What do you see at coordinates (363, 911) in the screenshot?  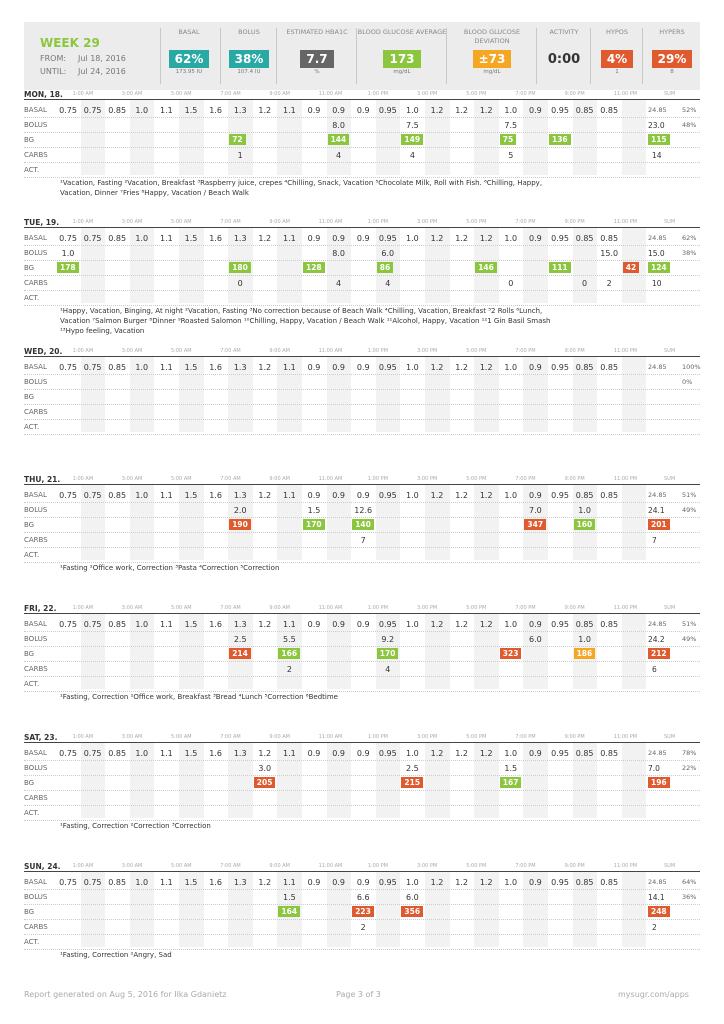 I see `bg-badge: 223` at bounding box center [363, 911].